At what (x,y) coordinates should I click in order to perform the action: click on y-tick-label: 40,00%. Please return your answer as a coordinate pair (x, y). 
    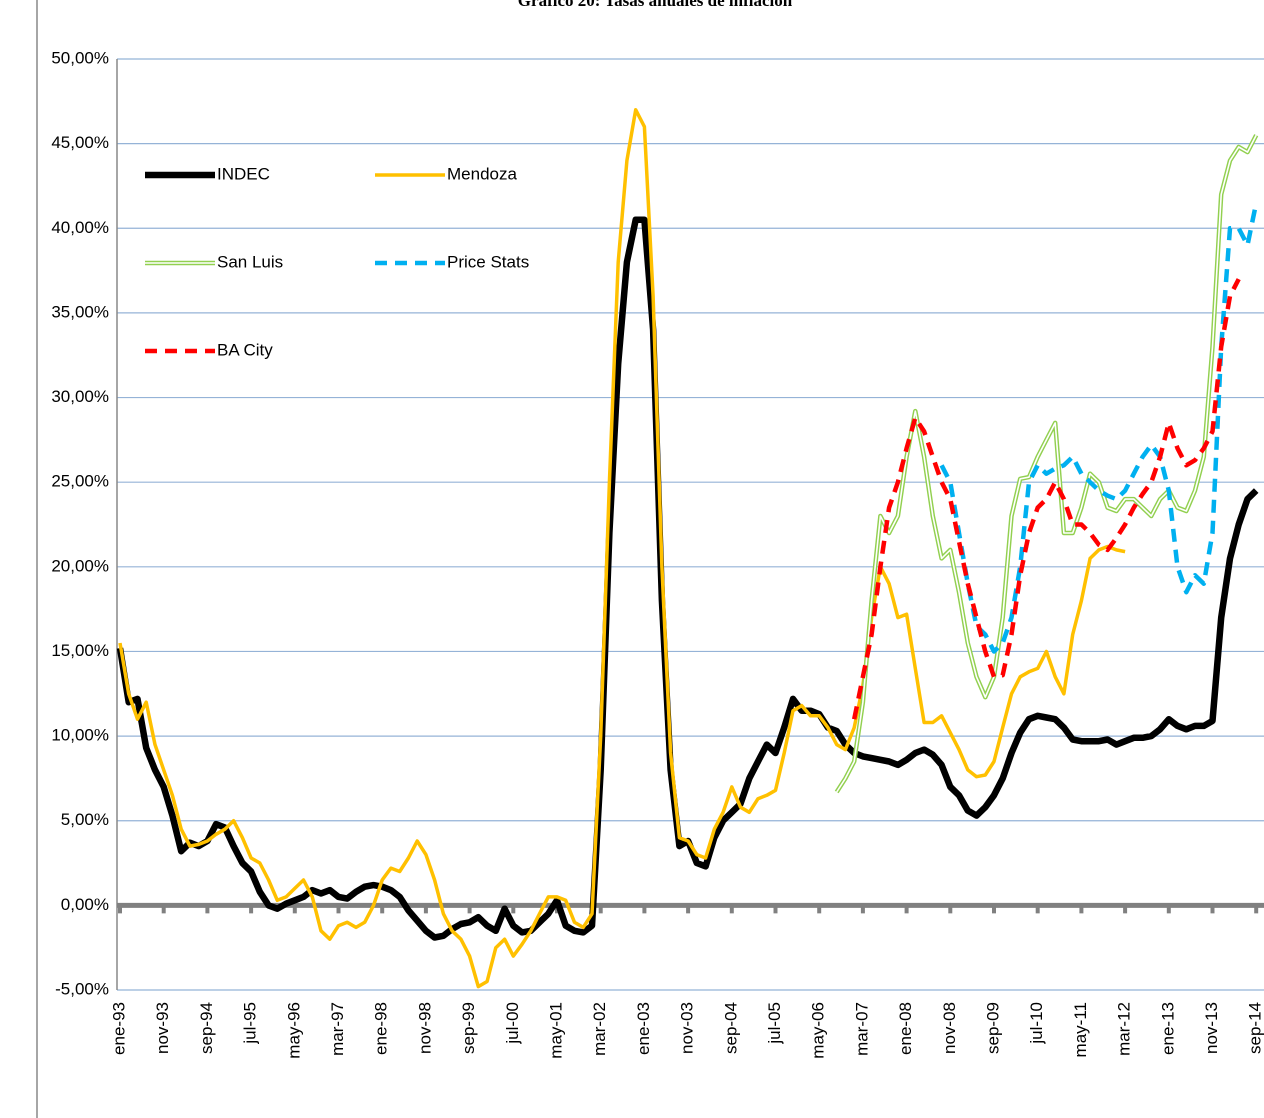
    Looking at the image, I should click on (80, 227).